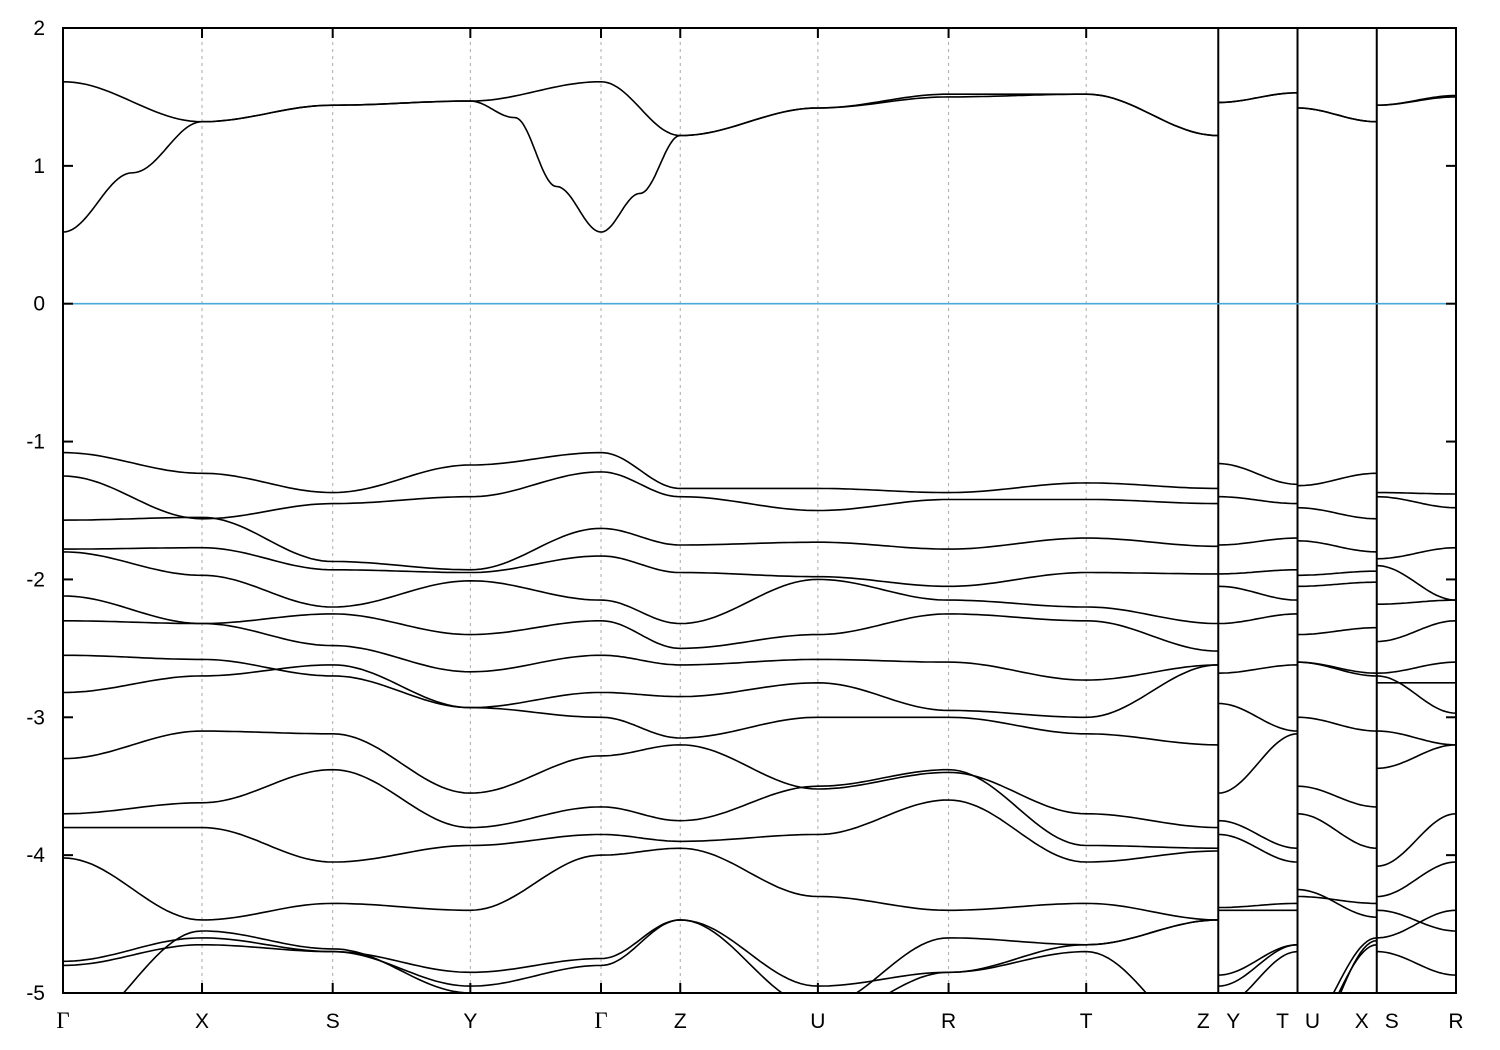  I want to click on y-tick-label: 2, so click(39, 28).